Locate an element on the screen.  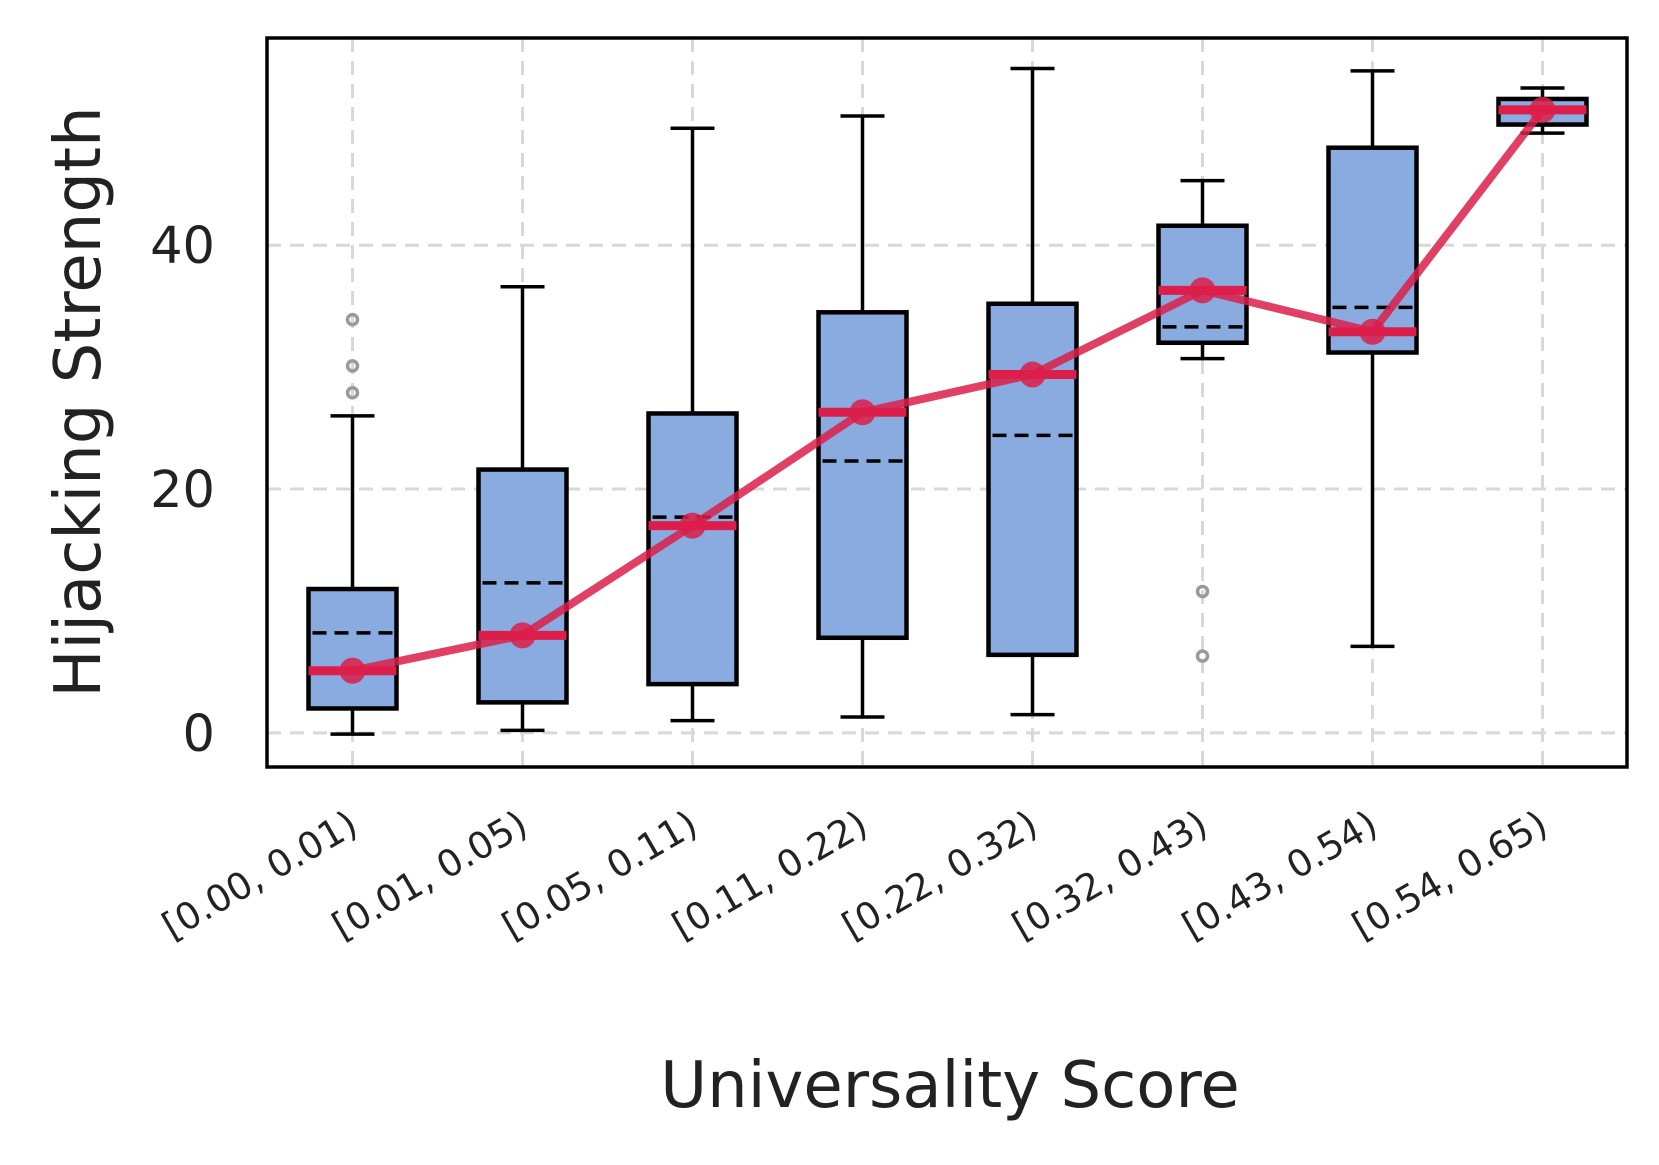
x-tick-label: [0.54, 0.65) is located at coordinates (1450, 875).